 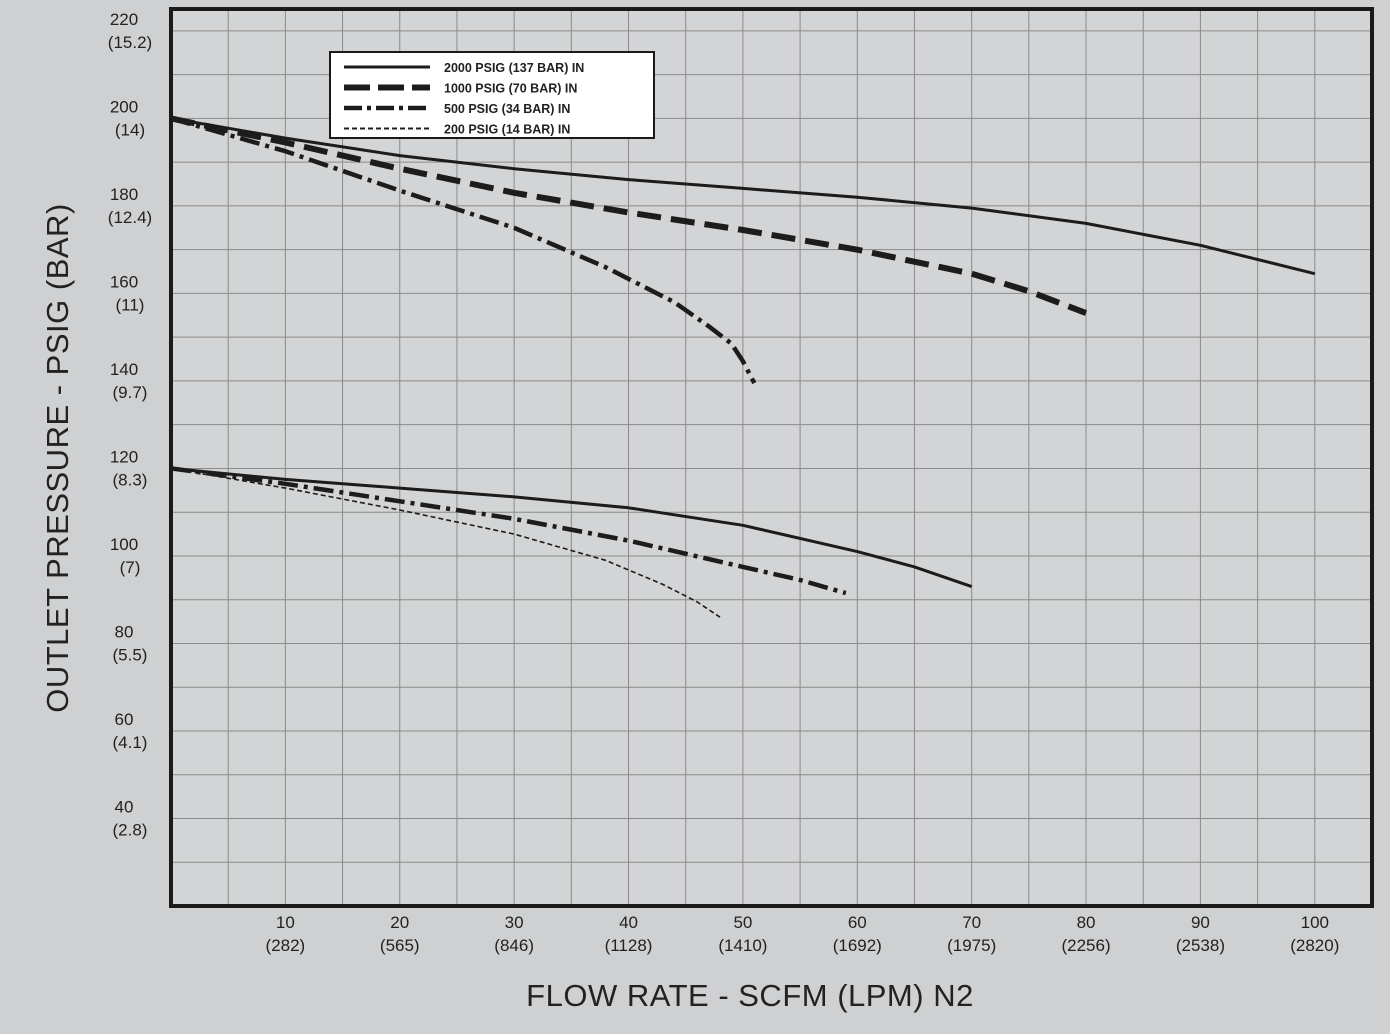 I want to click on y-tick-sublabel: (14), so click(x=130, y=129).